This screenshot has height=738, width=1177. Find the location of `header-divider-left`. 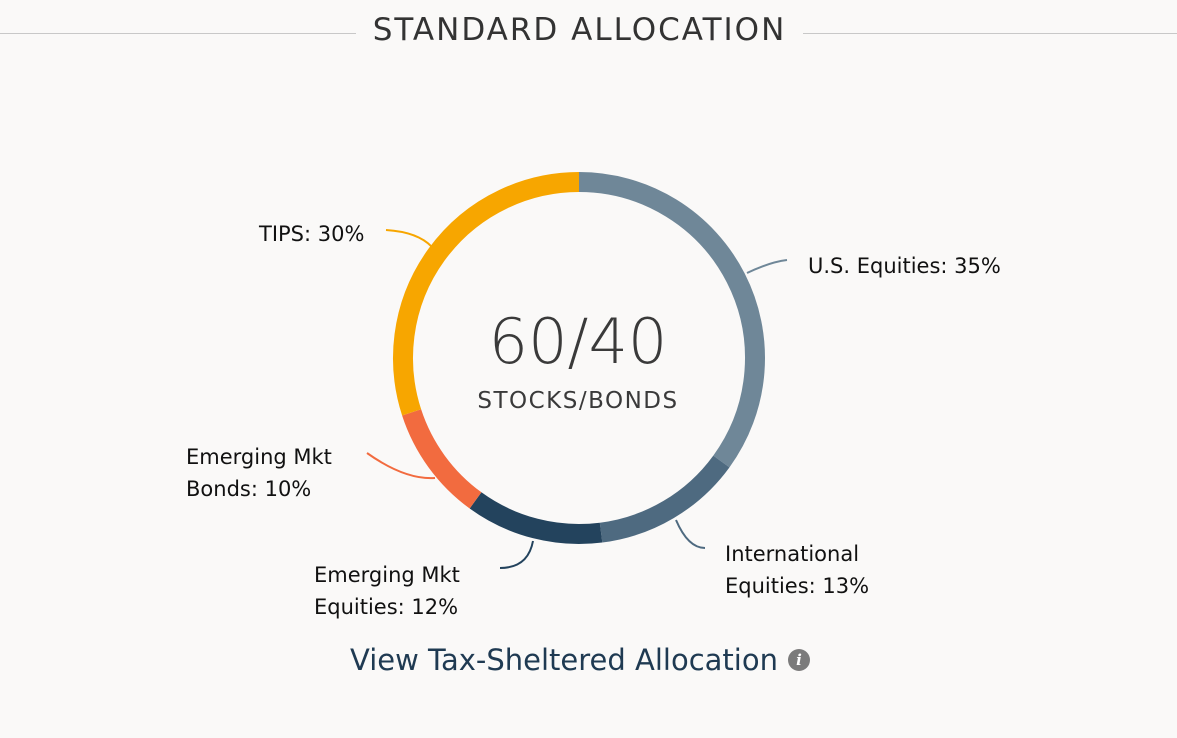

header-divider-left is located at coordinates (178, 33).